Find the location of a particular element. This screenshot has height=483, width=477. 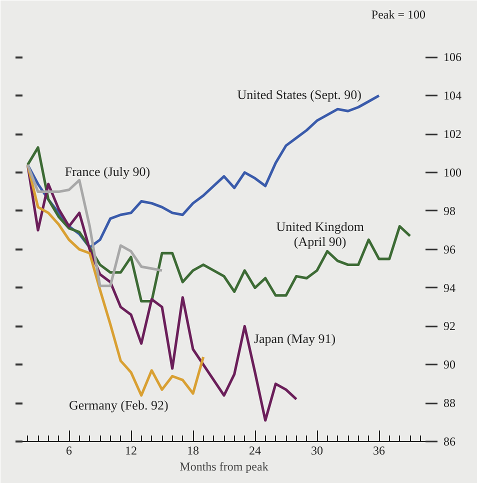

x-tick-label: 12 is located at coordinates (131, 451).